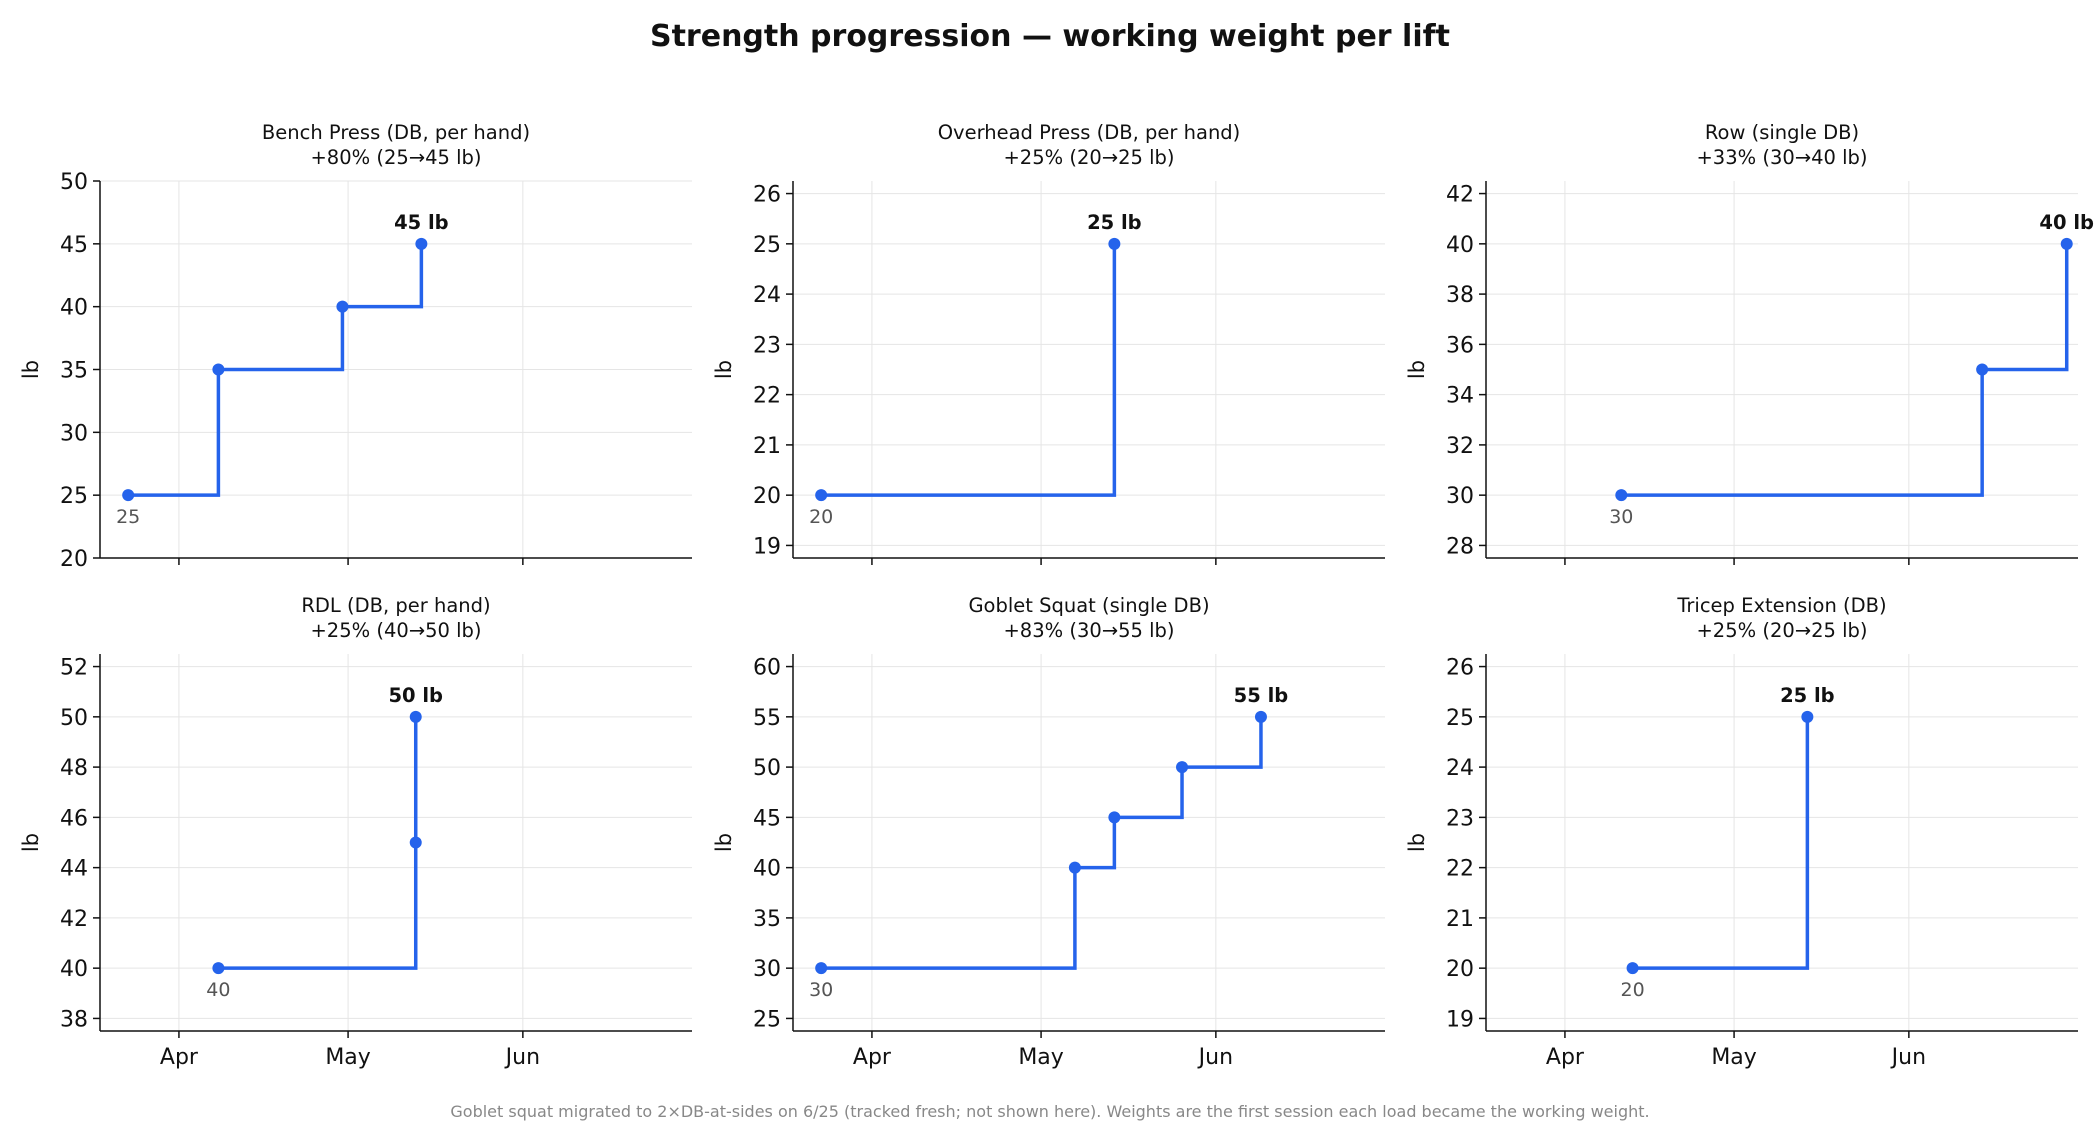 The image size is (2100, 1125). Describe the element at coordinates (1781, 157) in the screenshot. I see `panel-subtitle: +33% (30→40 lb)` at that location.